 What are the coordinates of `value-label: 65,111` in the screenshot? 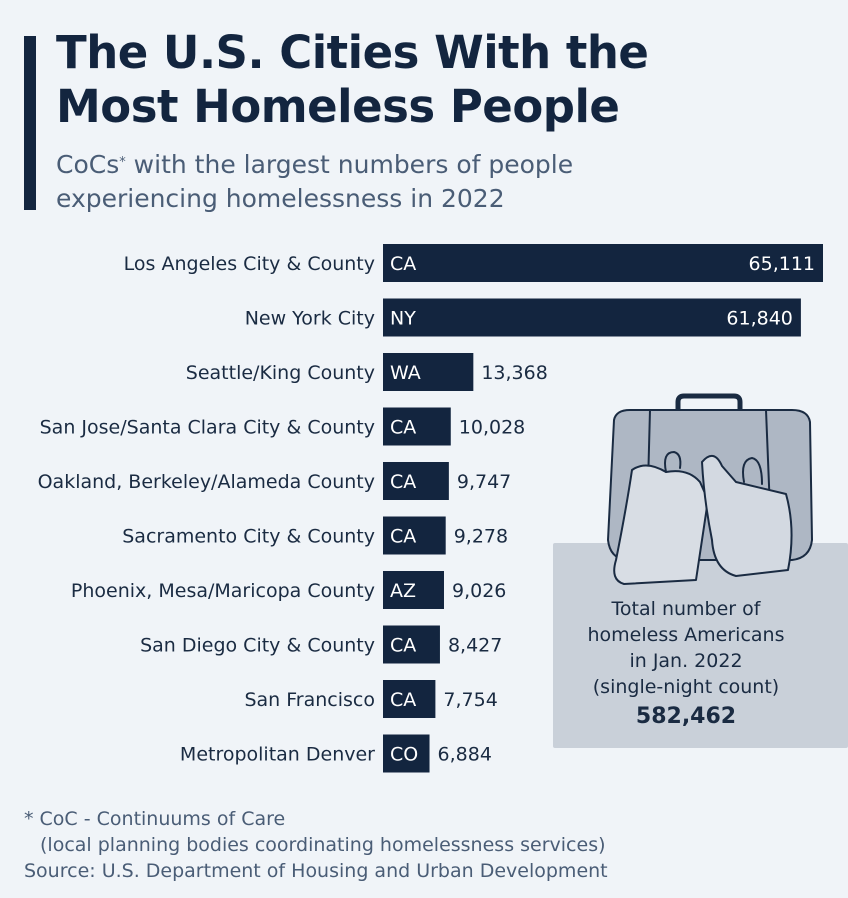 It's located at (782, 264).